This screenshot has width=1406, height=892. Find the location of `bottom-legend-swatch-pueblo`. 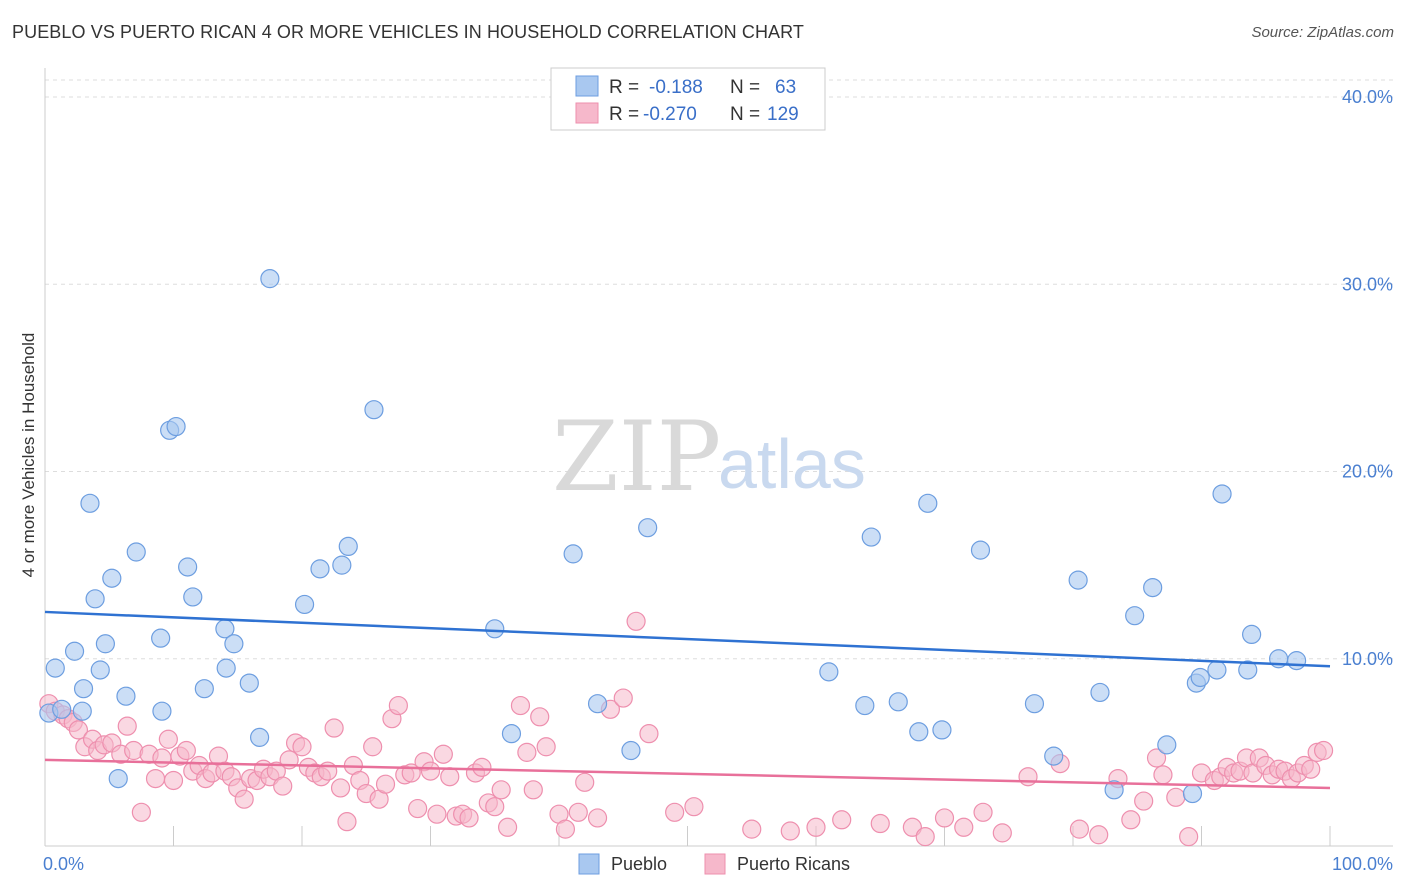

bottom-legend-swatch-pueblo is located at coordinates (589, 864).